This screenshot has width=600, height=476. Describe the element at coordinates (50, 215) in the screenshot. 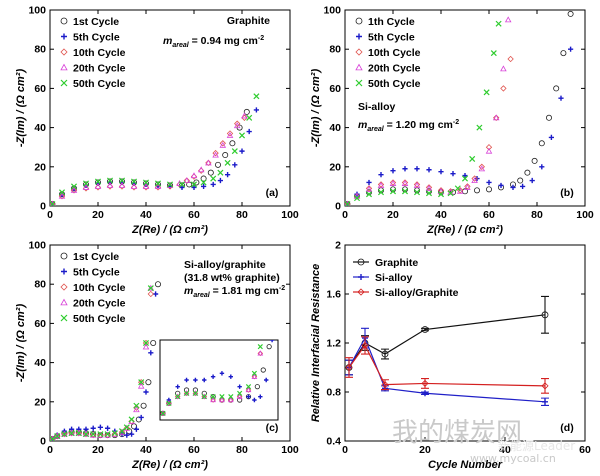

I see `x-tick-label: 0` at that location.